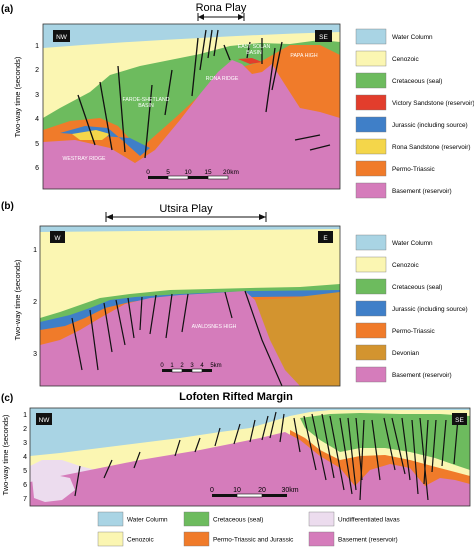  What do you see at coordinates (254, 492) in the screenshot?
I see `panel-c-scale-bar: 0 10 20 30km` at bounding box center [254, 492].